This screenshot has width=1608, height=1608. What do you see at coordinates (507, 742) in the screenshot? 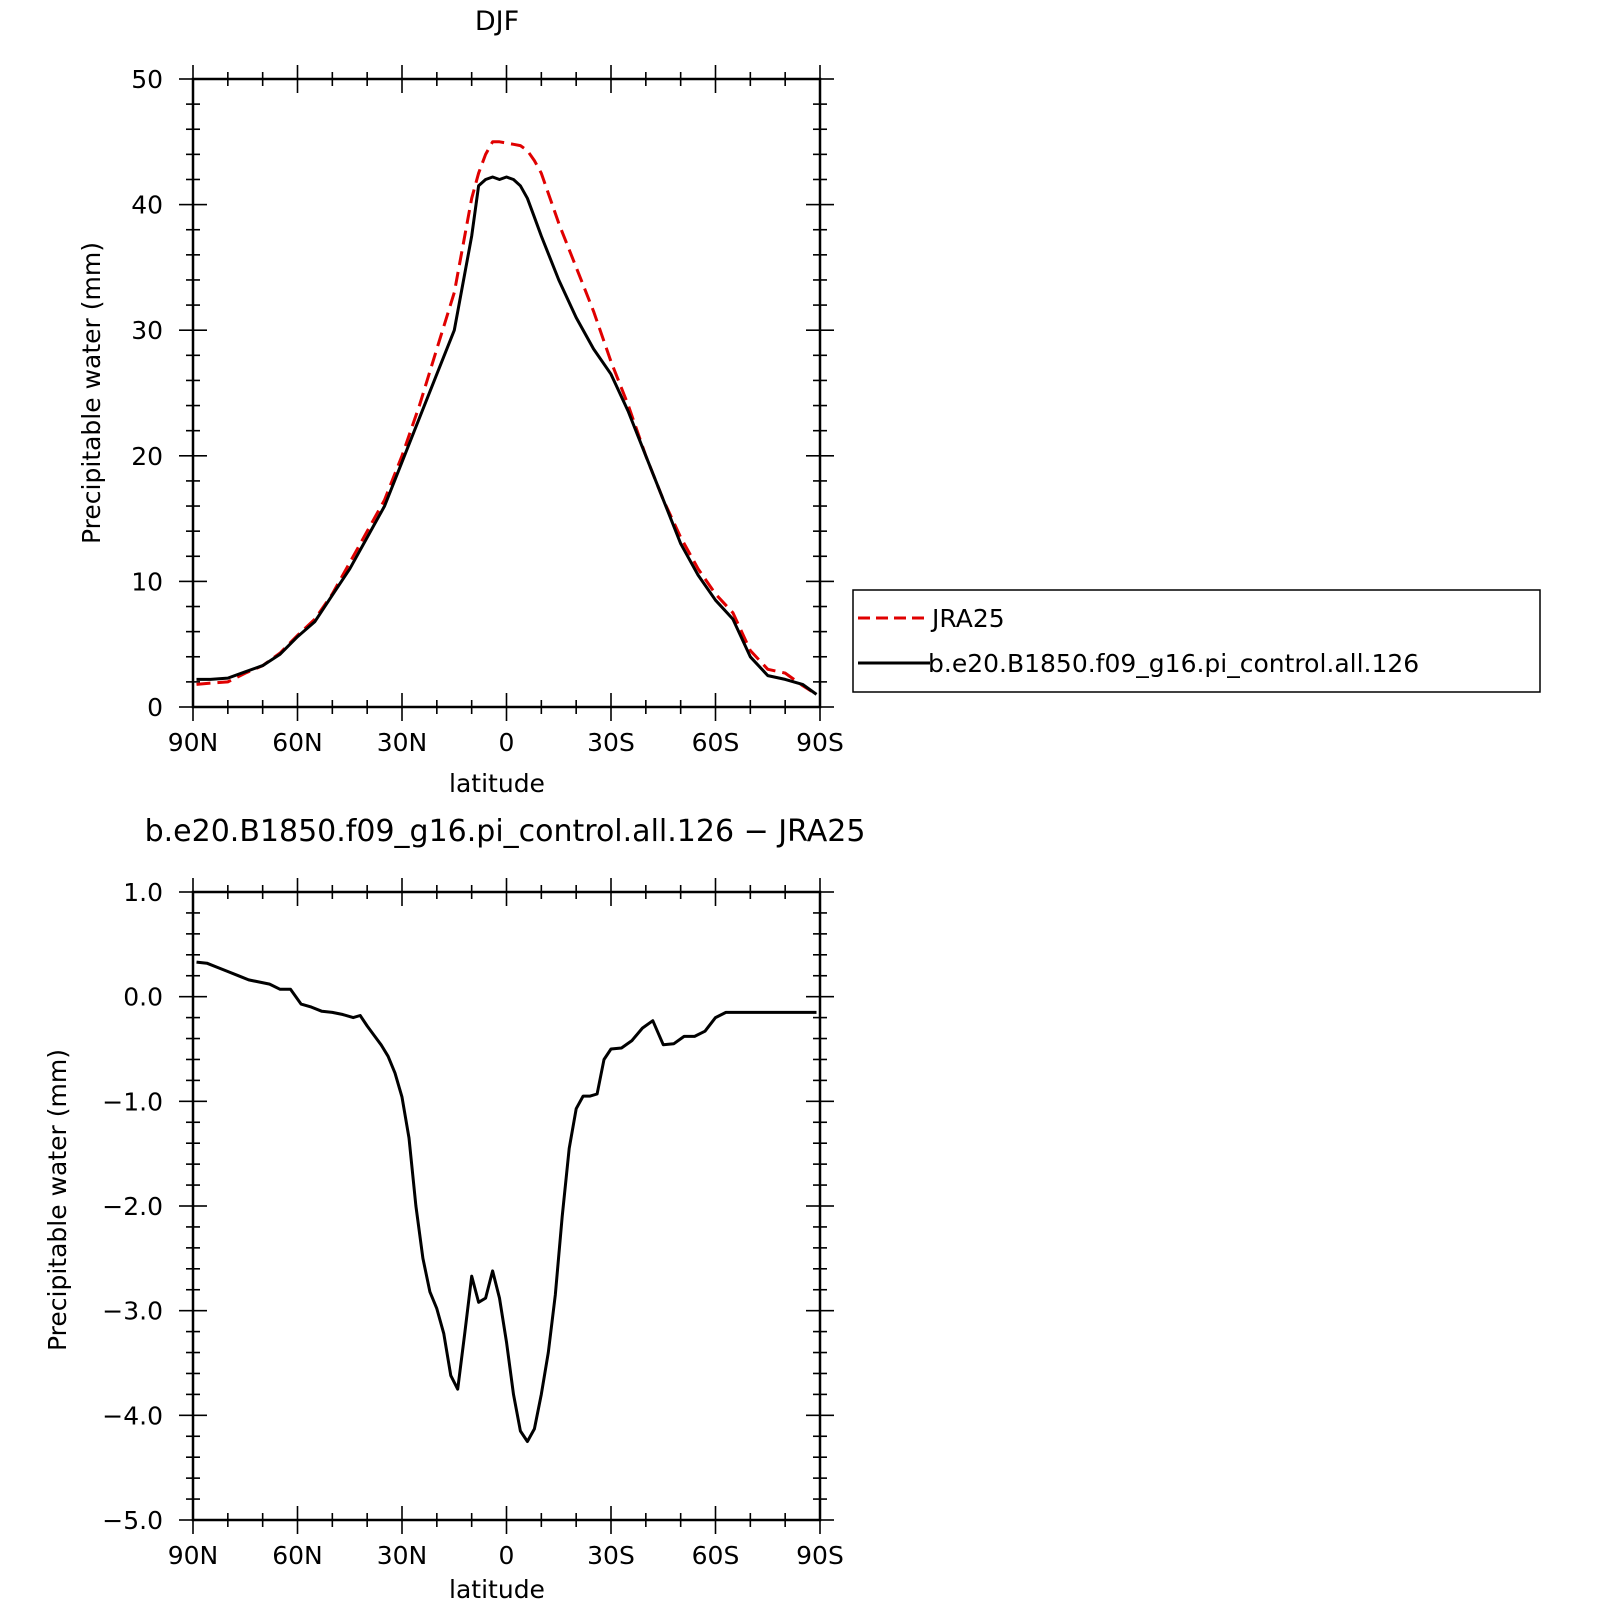
I see `top-chart-x-tick-label: 0` at bounding box center [507, 742].